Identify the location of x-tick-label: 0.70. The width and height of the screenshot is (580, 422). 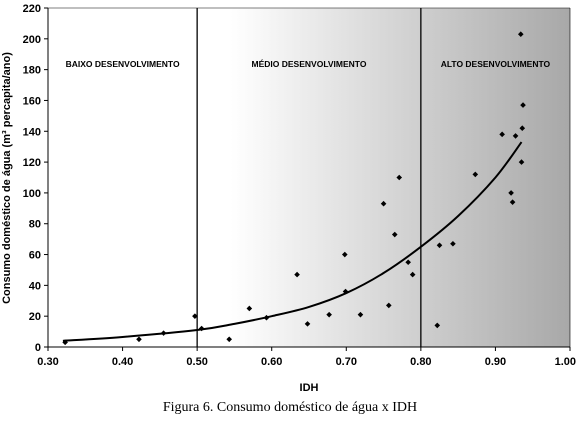
(346, 362).